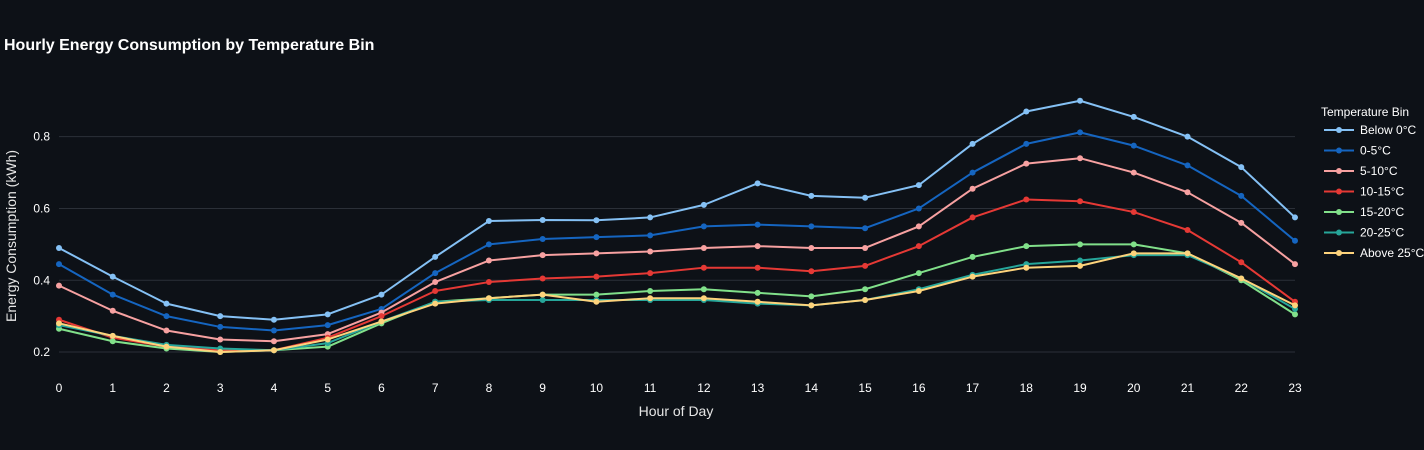 The image size is (1424, 450). I want to click on legend-item: 5-10°C, so click(1361, 171).